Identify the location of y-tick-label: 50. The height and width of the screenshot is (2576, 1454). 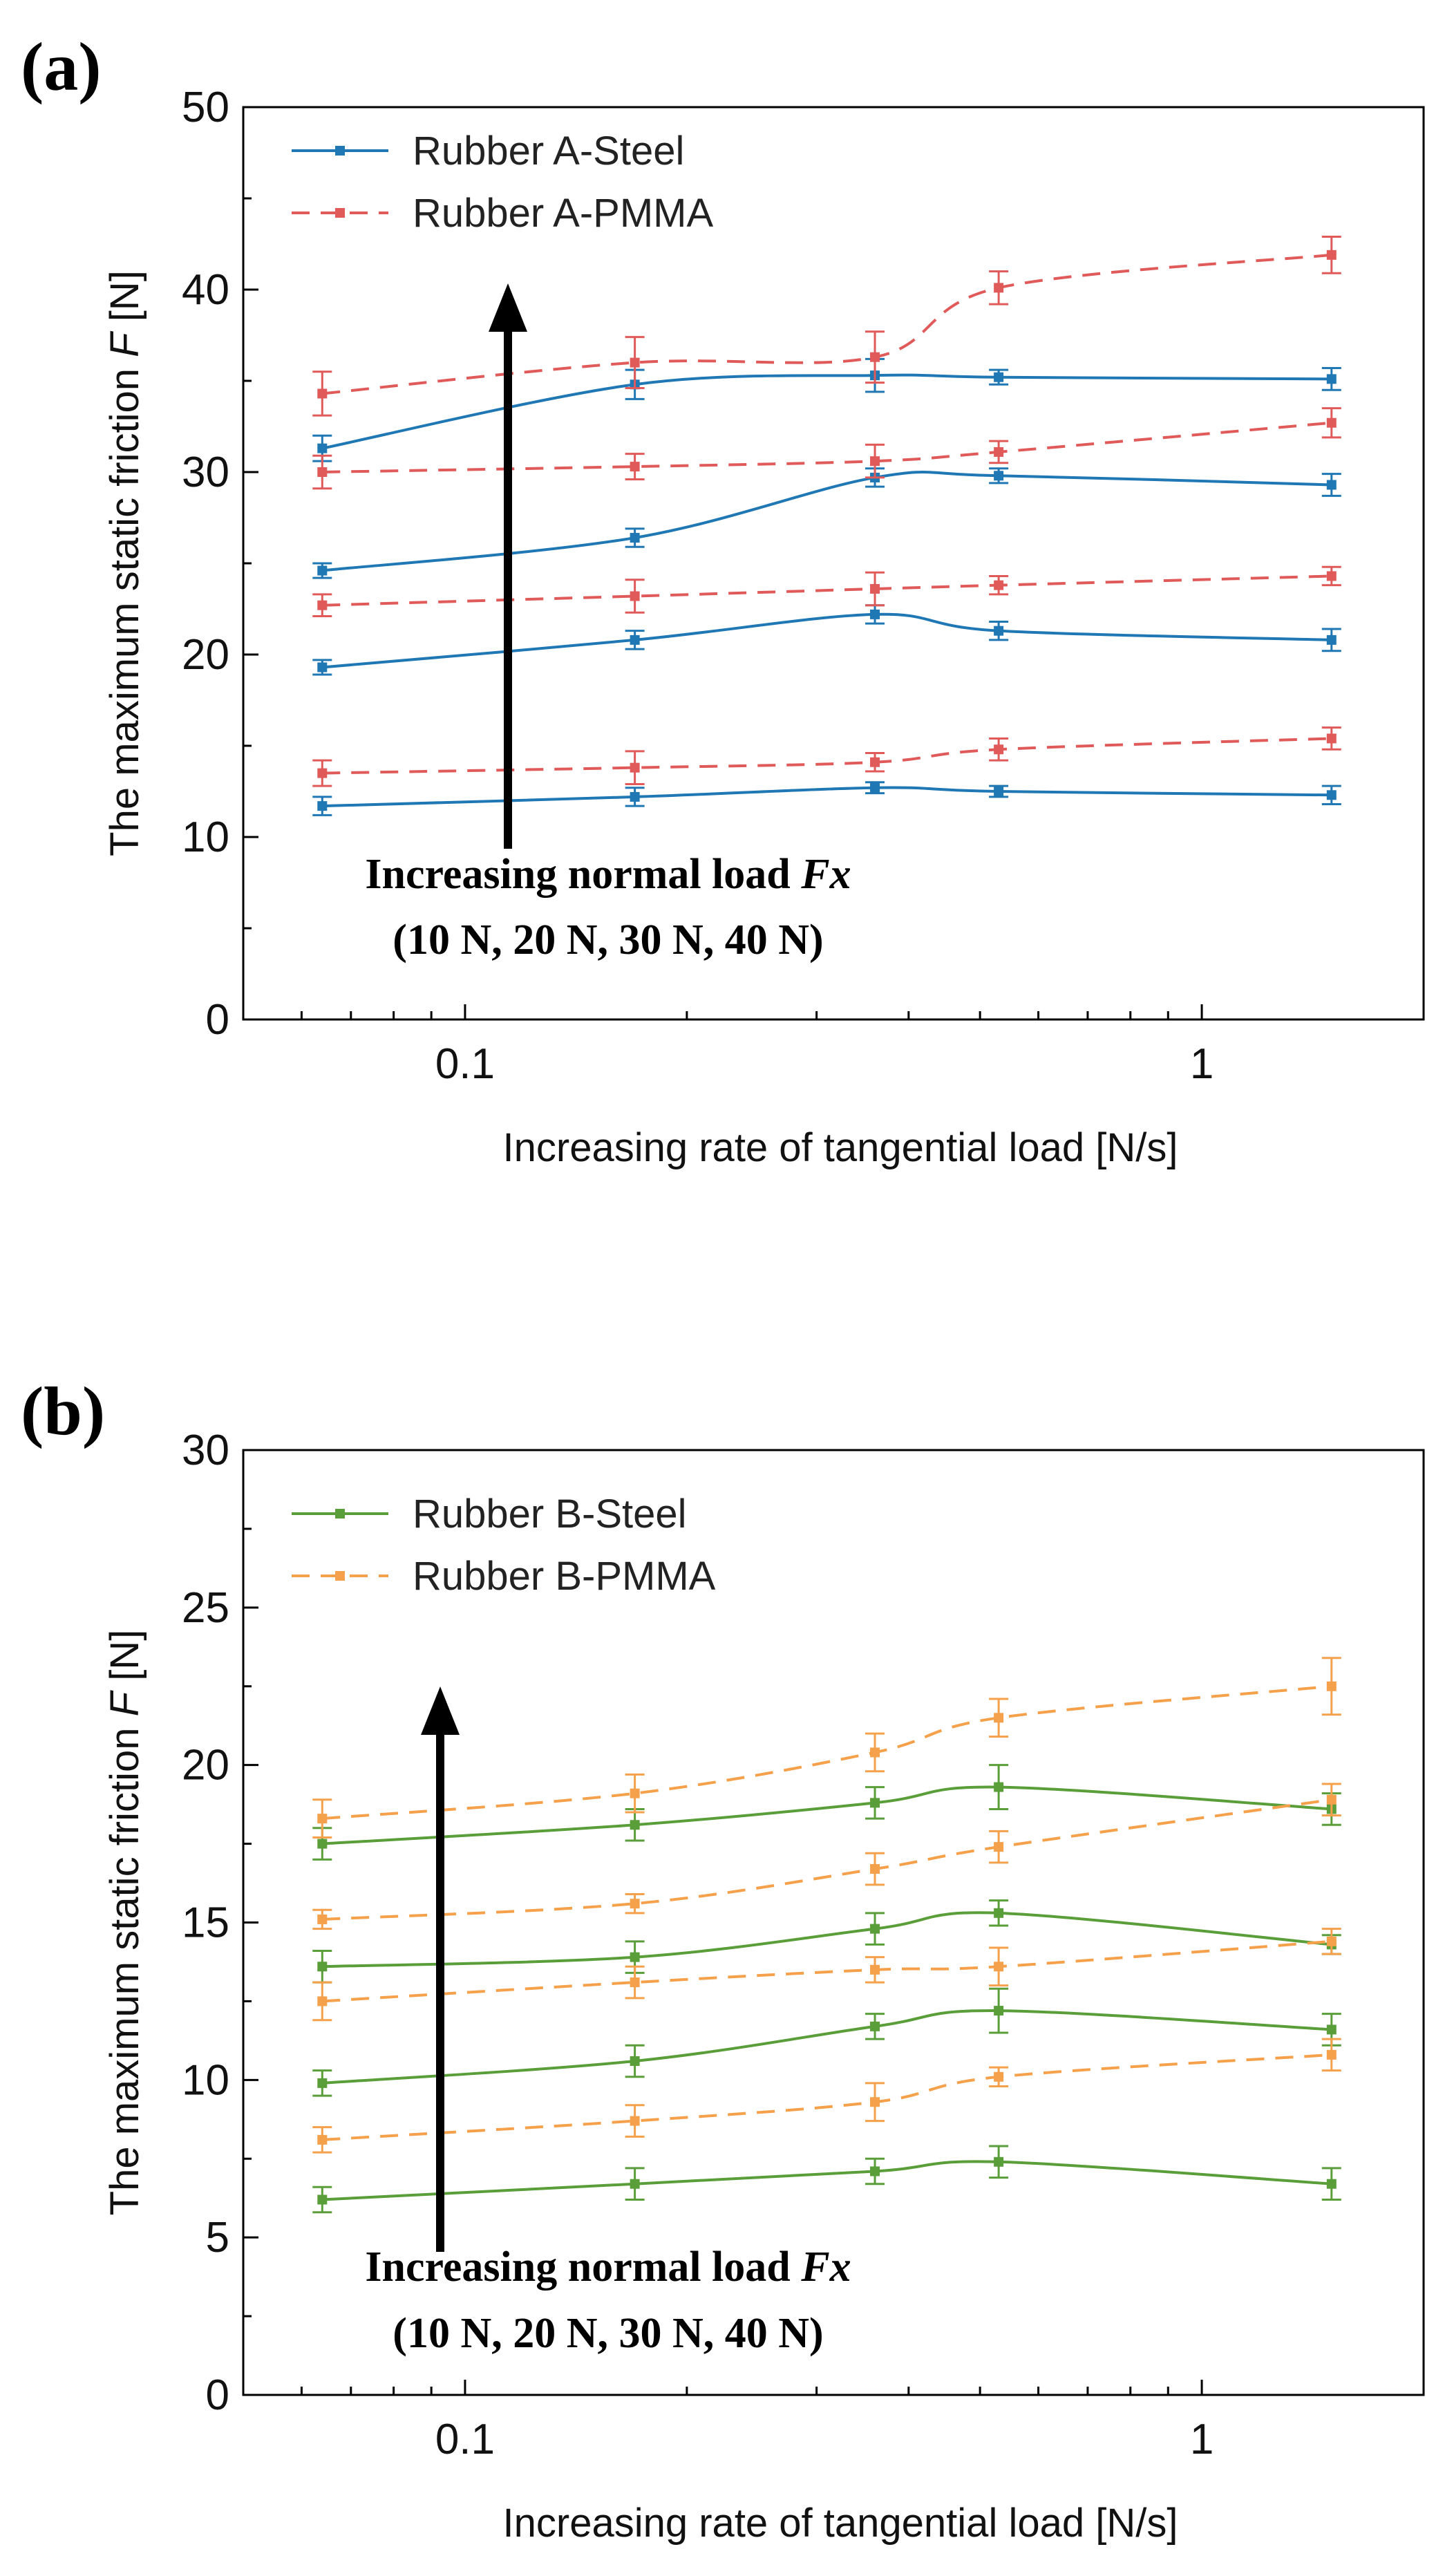
(205, 107).